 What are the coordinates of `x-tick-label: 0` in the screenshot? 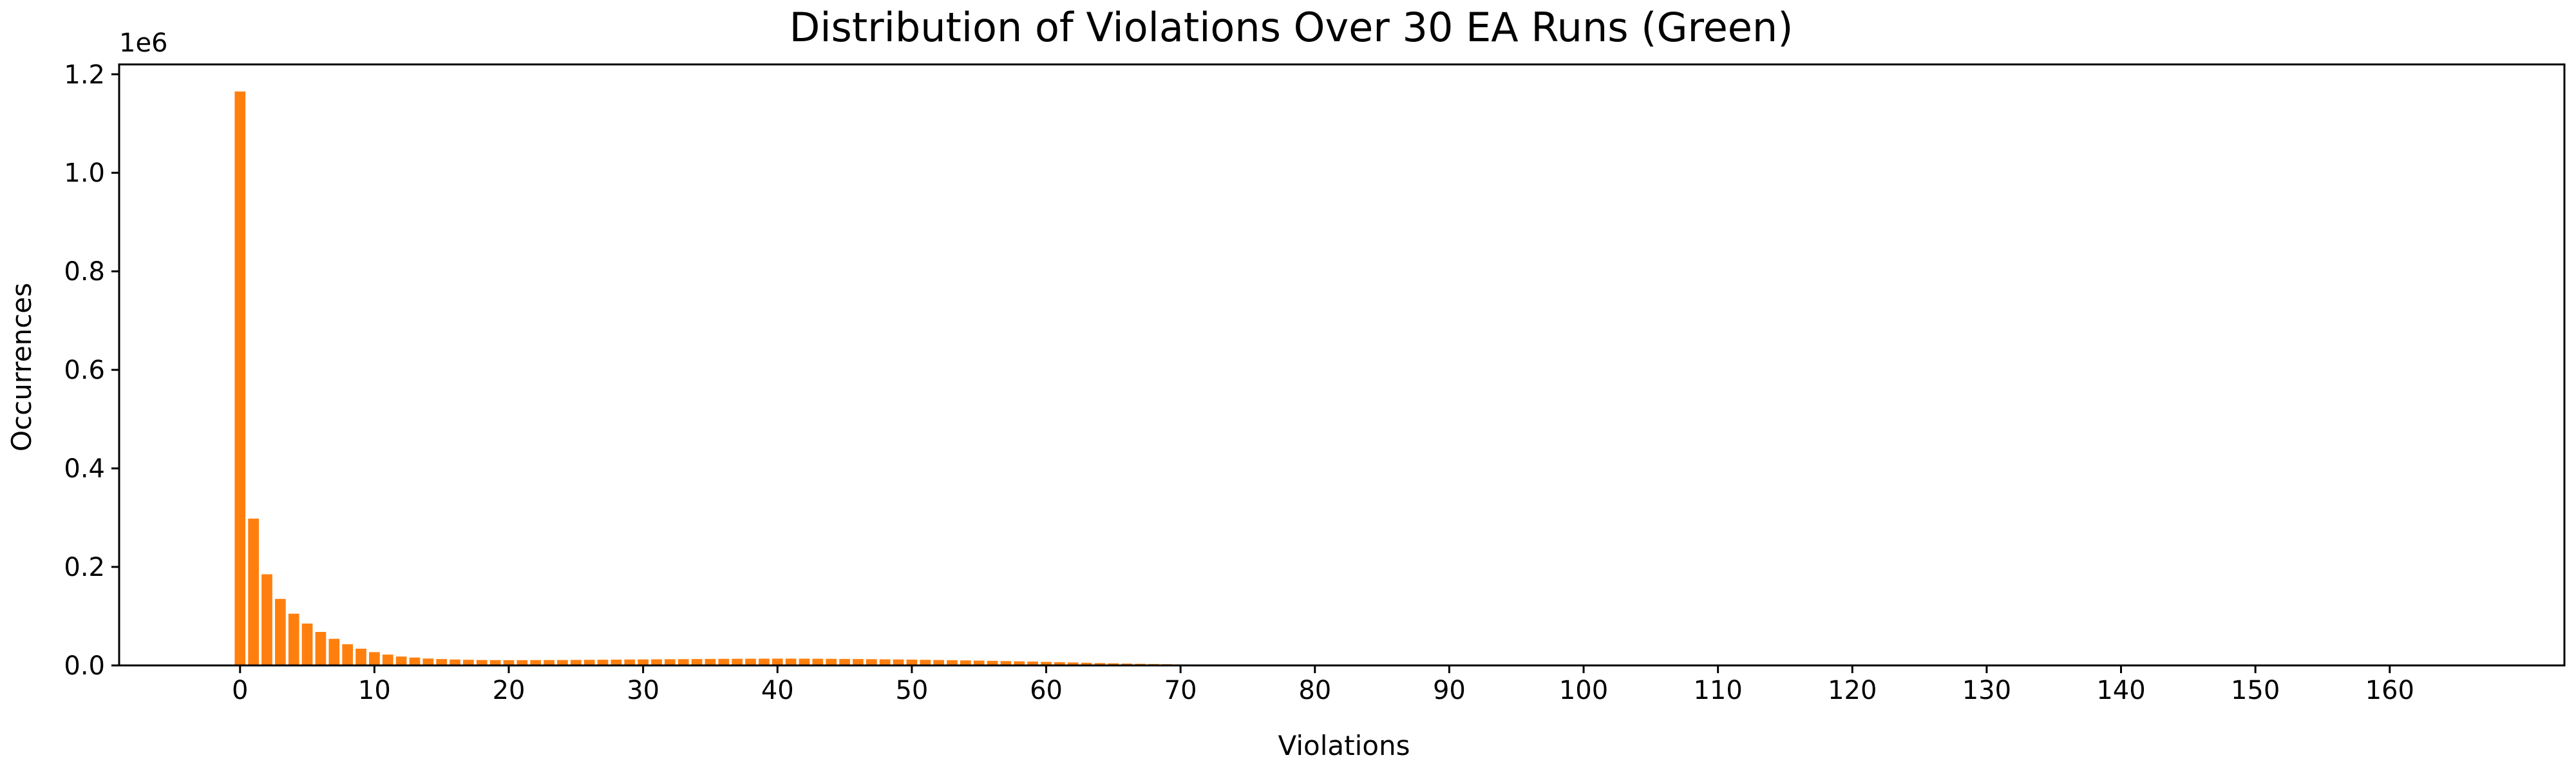 It's located at (240, 690).